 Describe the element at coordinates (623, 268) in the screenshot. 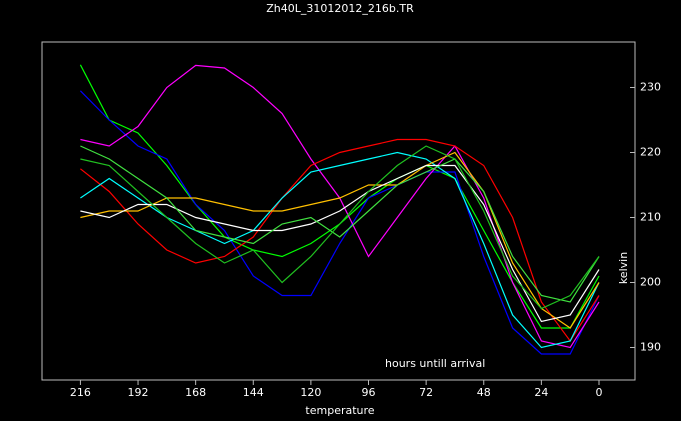

I see `y-axis-label: kelvin` at that location.